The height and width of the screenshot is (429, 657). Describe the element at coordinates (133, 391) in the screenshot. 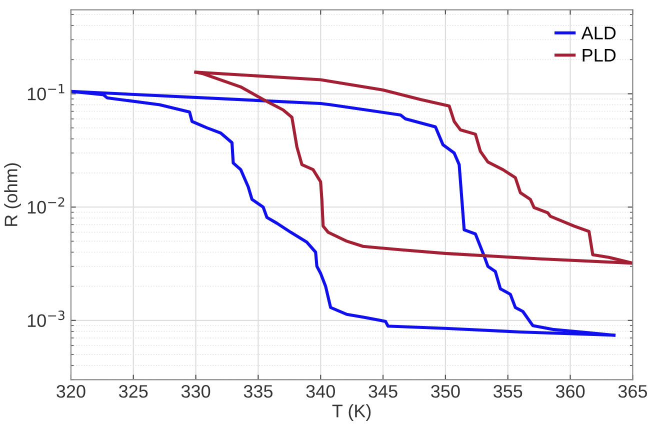

I see `x-tick-label: 325` at that location.